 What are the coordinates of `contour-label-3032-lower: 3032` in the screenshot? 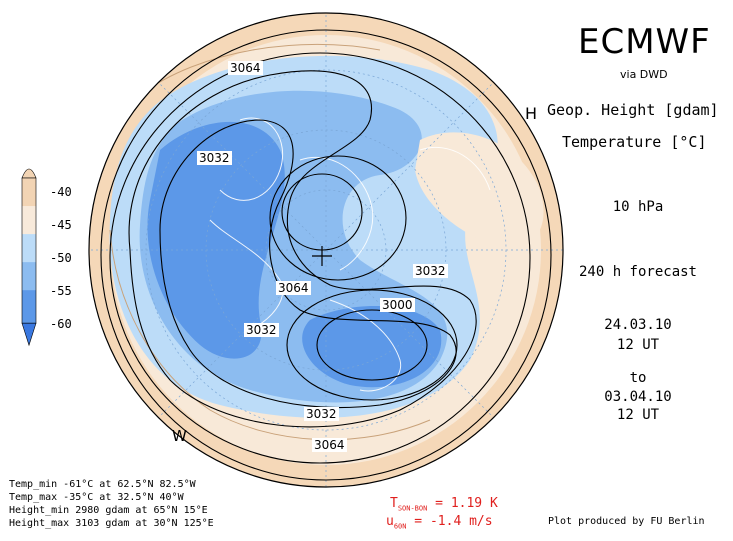 It's located at (261, 330).